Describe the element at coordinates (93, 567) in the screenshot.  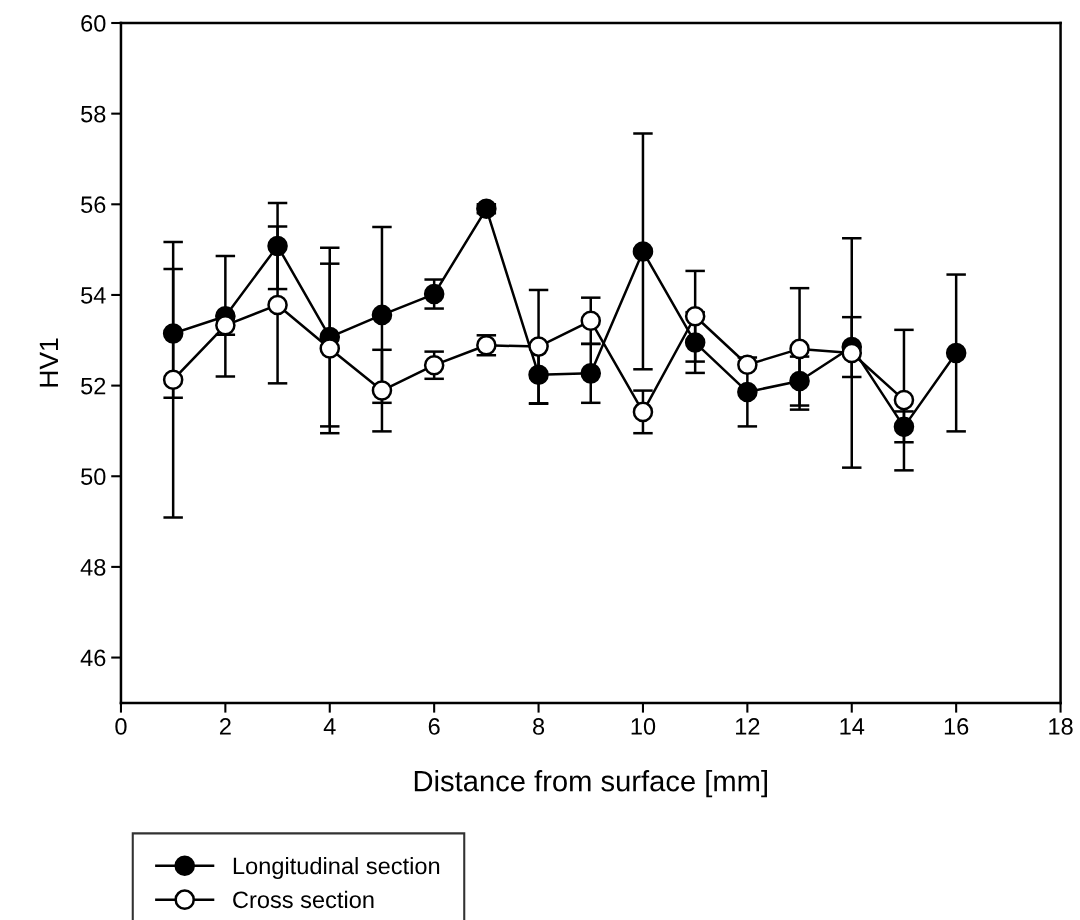
I see `y-tick-label: 48` at that location.